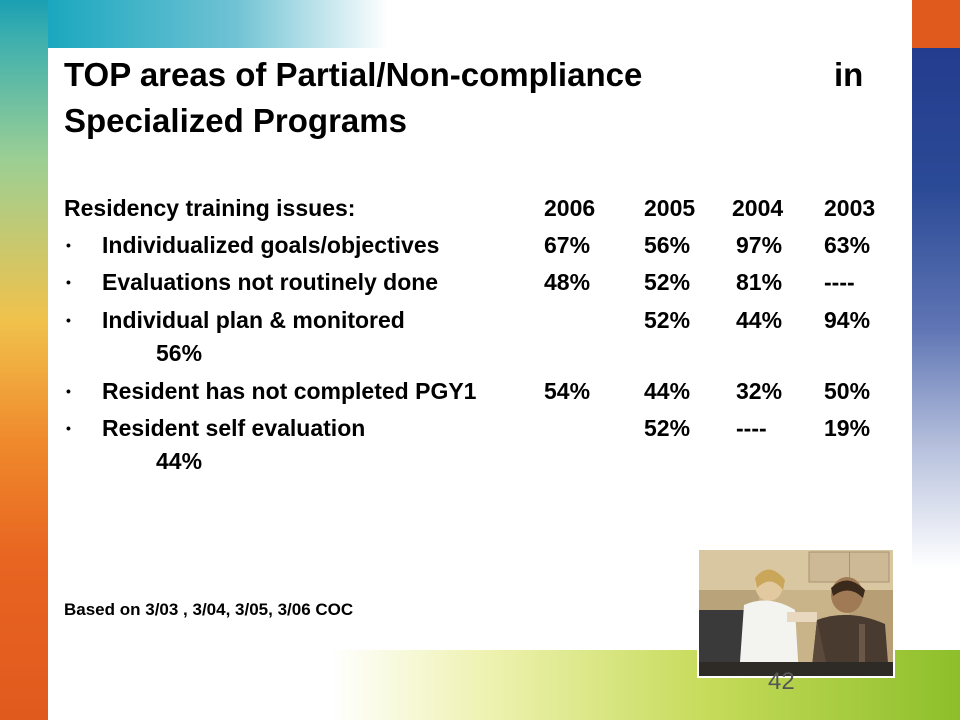 Image resolution: width=960 pixels, height=720 pixels. What do you see at coordinates (234, 428) in the screenshot?
I see `row-label: Resident self evaluation` at bounding box center [234, 428].